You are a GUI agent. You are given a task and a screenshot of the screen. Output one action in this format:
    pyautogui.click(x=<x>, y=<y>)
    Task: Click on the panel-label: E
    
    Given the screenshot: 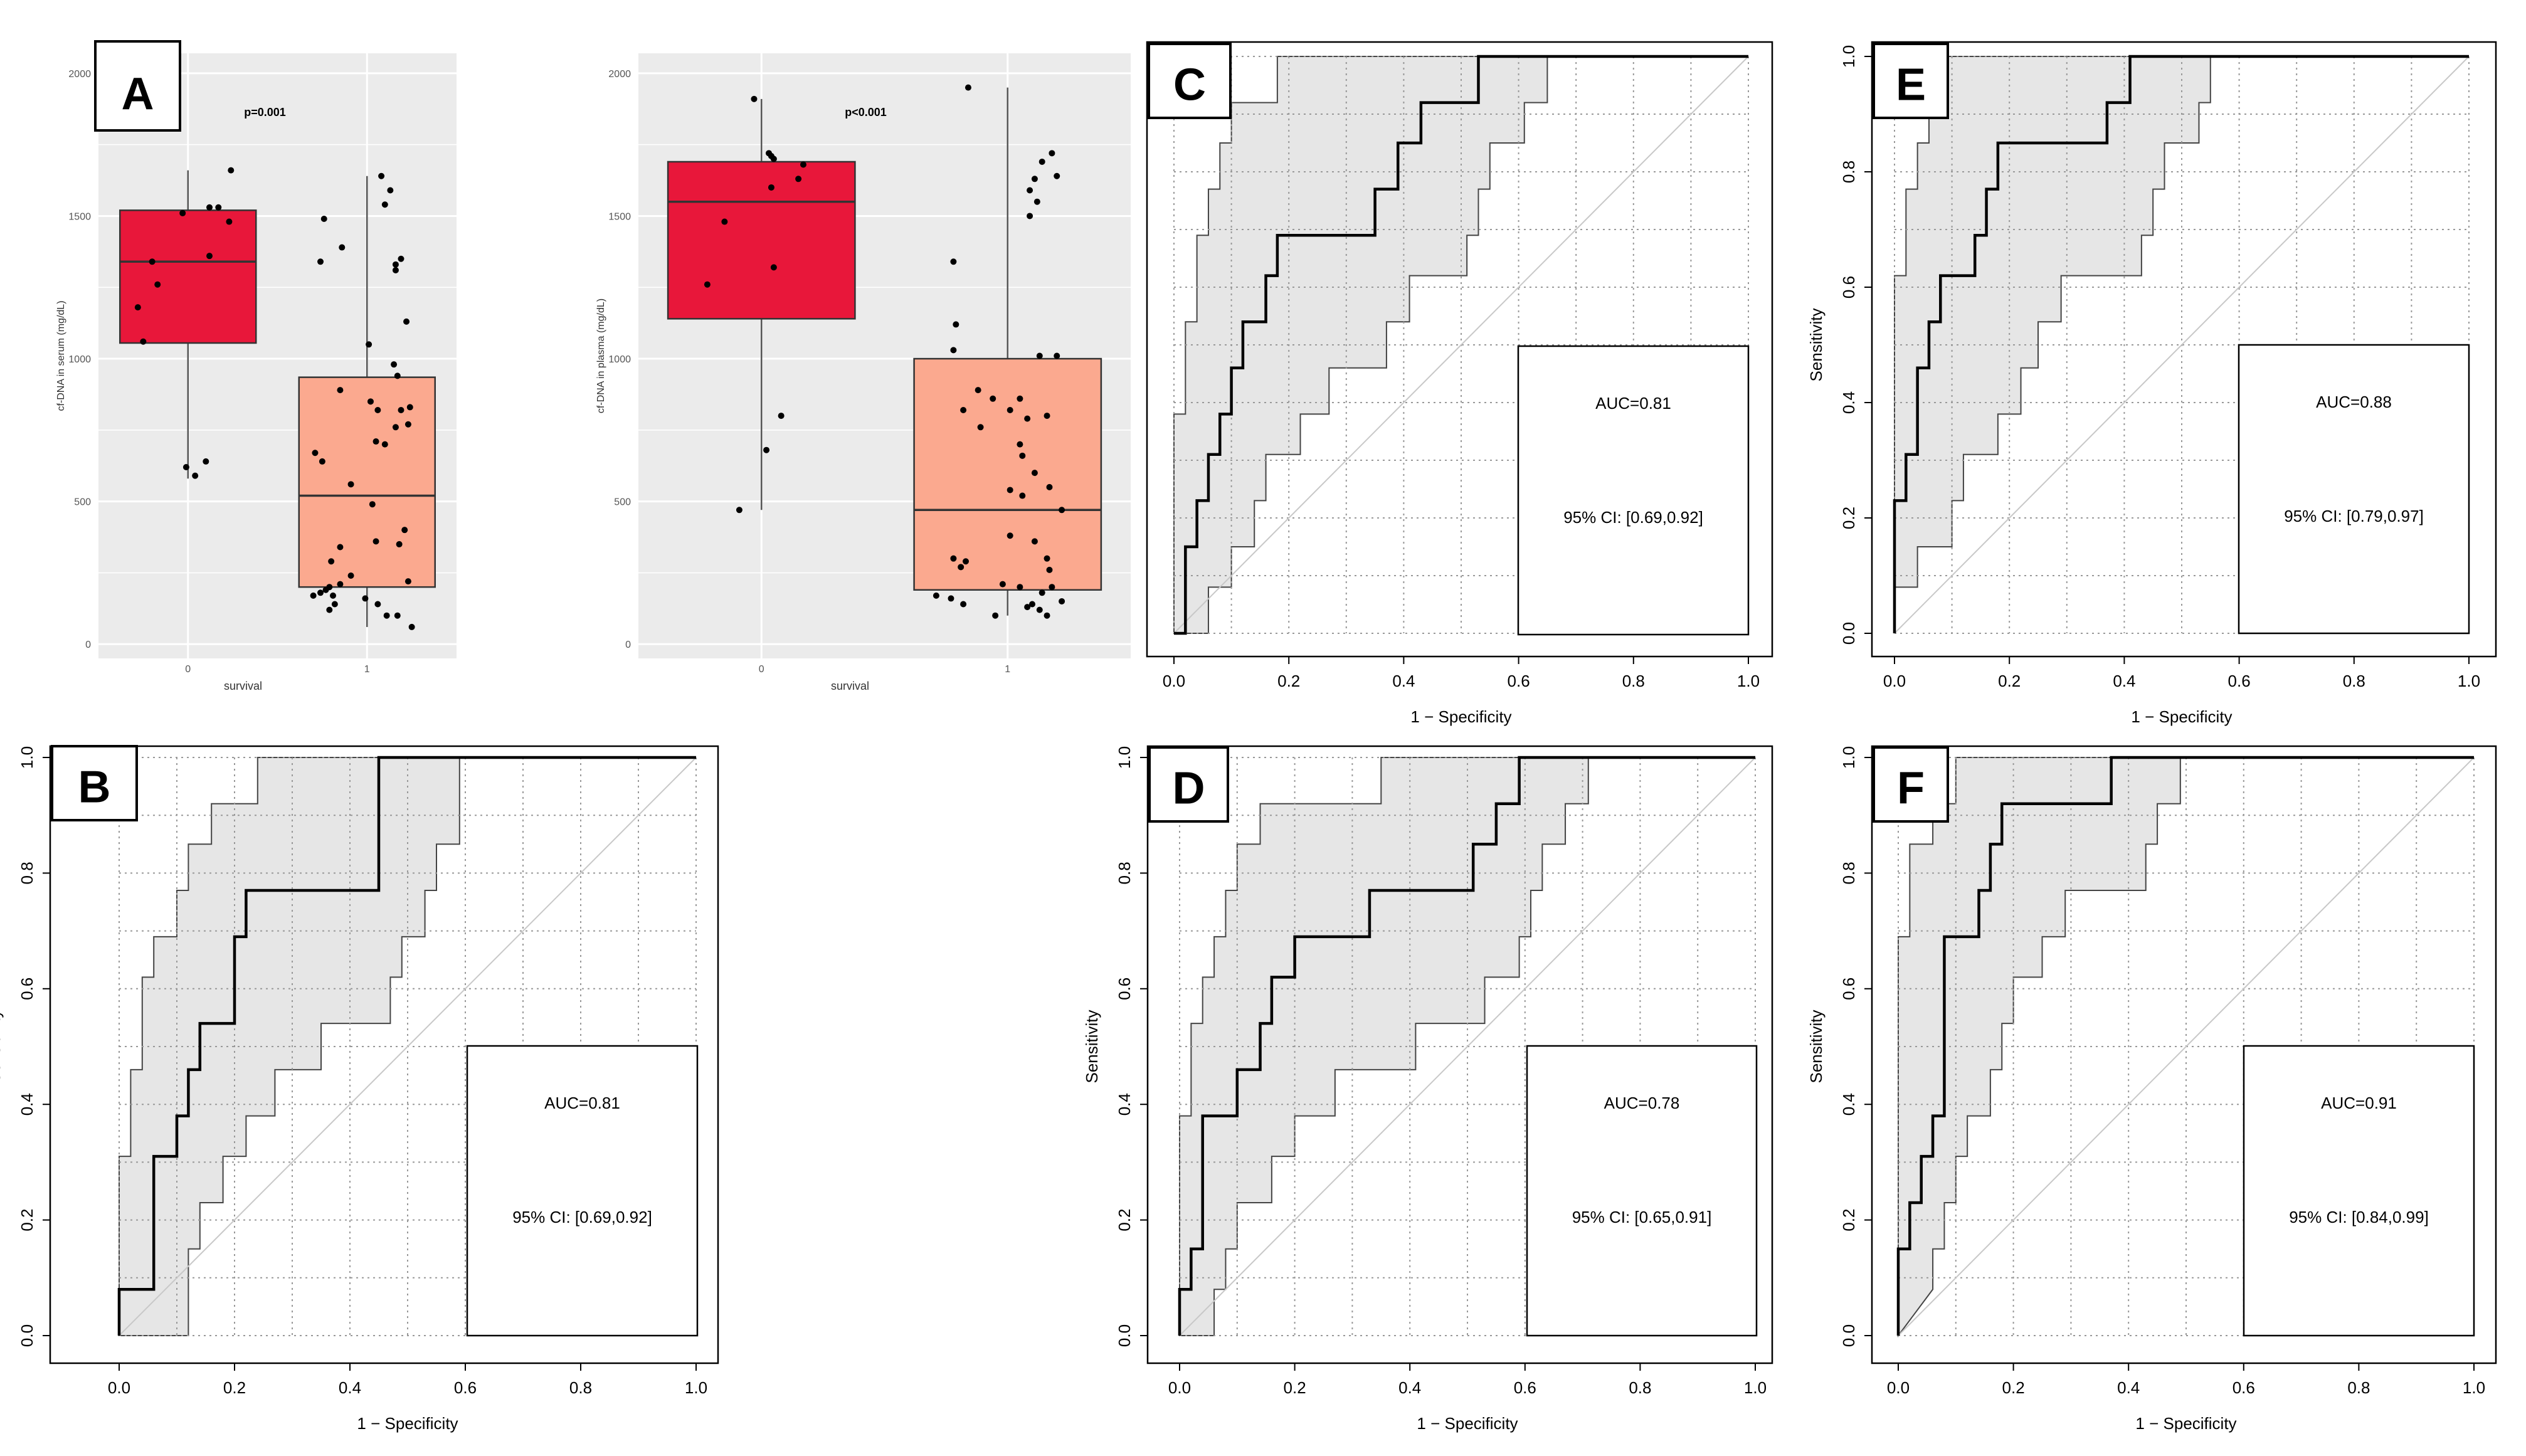 What is the action you would take?
    pyautogui.click(x=1911, y=85)
    